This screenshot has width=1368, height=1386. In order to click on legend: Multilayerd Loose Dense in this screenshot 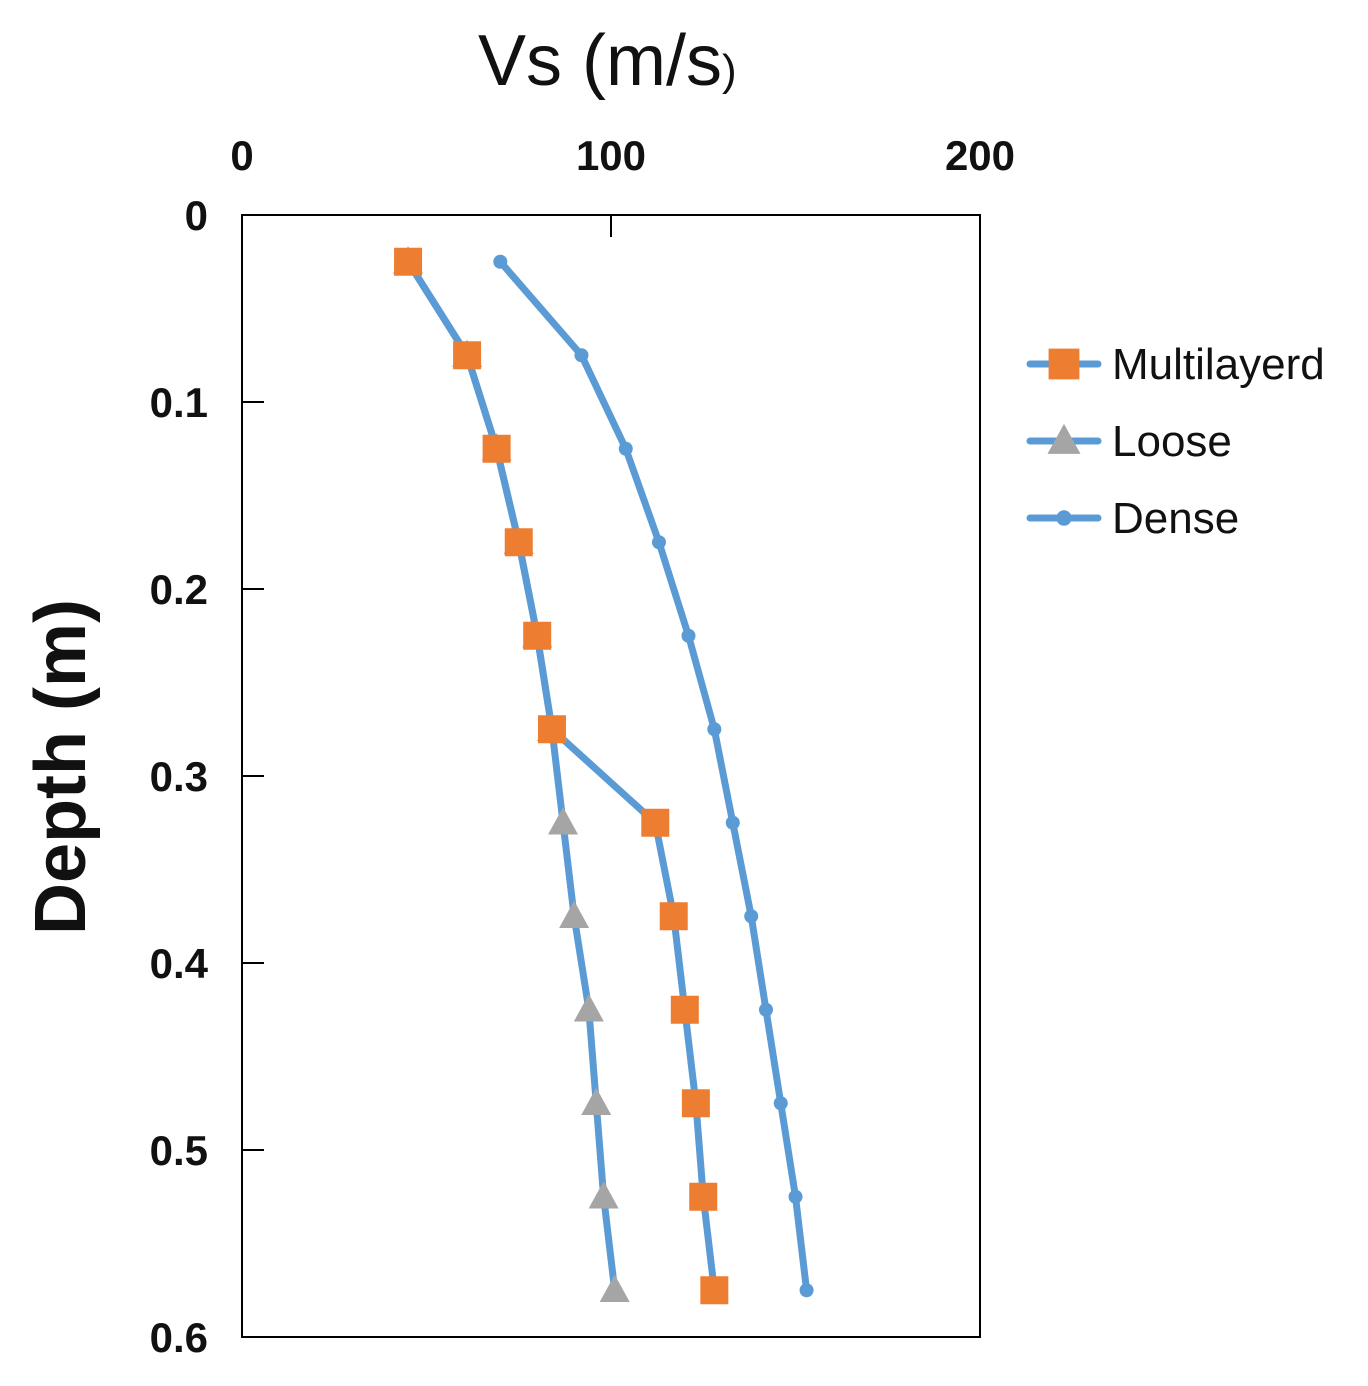, I will do `click(1175, 441)`.